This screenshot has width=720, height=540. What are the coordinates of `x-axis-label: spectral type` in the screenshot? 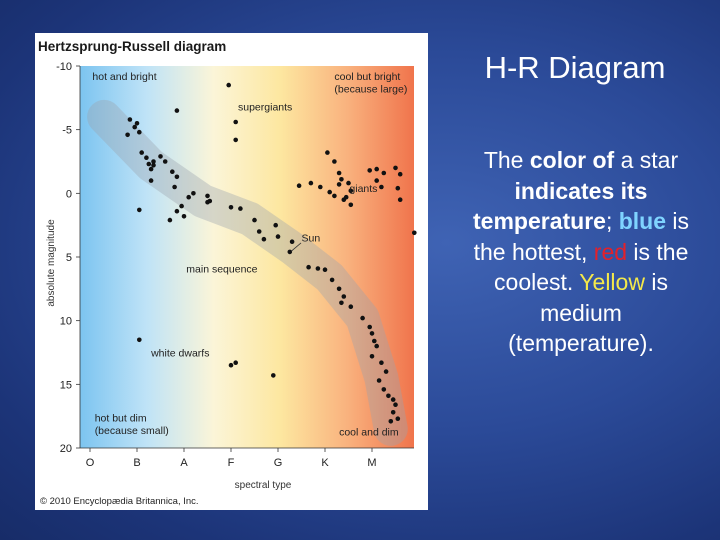 It's located at (263, 485).